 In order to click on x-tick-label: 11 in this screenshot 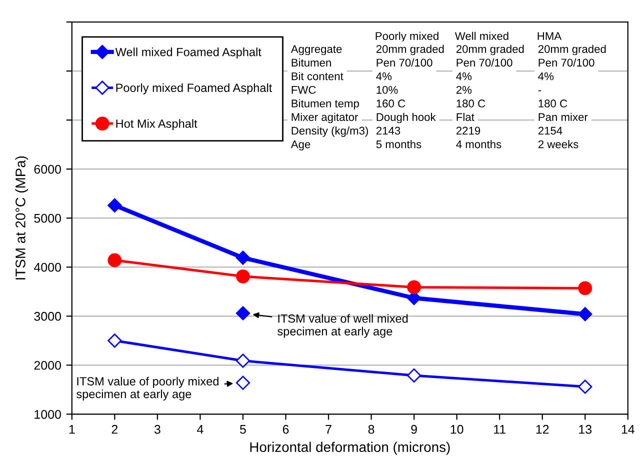, I will do `click(500, 429)`.